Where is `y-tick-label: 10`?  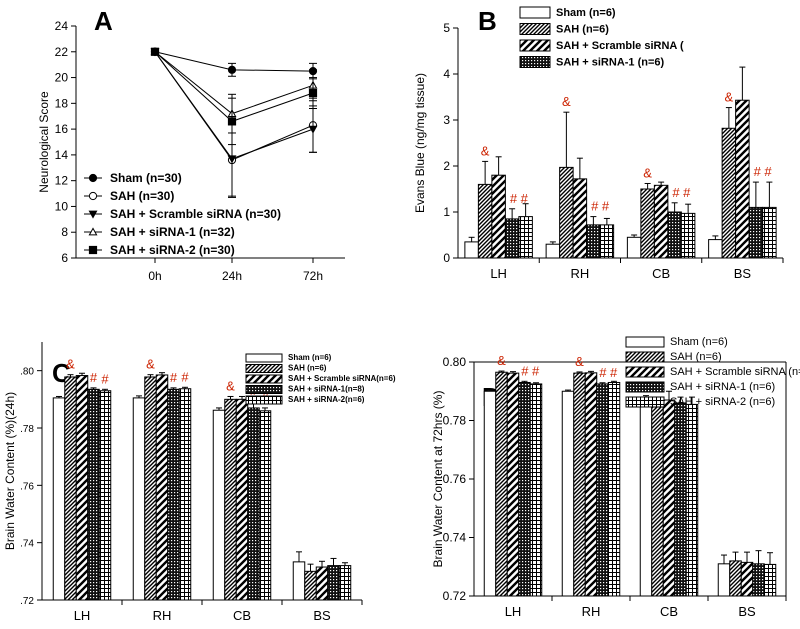 y-tick-label: 10 is located at coordinates (62, 206).